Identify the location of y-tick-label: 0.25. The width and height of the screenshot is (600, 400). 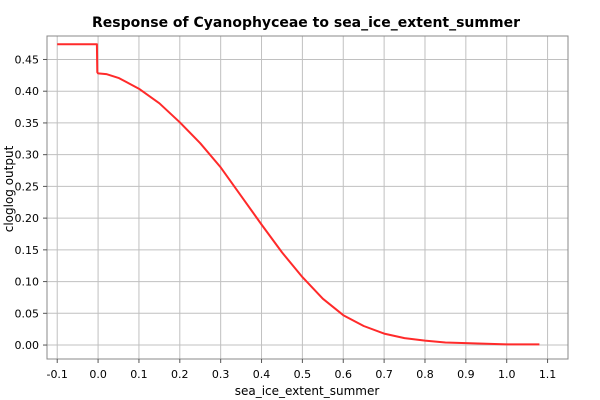
(27, 186).